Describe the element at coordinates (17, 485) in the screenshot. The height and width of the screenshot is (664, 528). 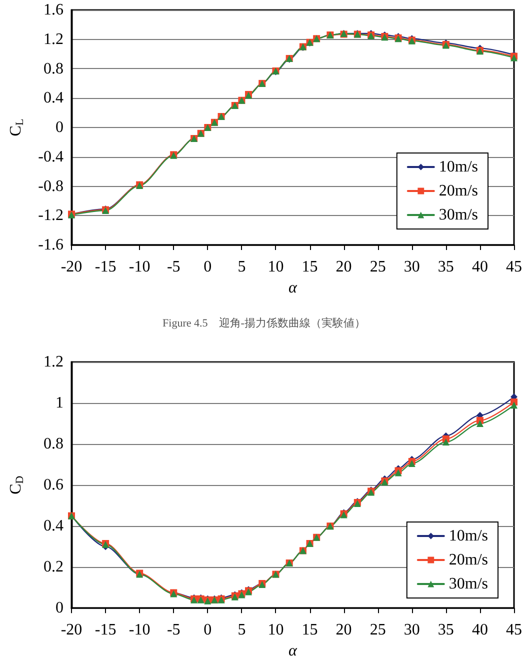
I see `y-axis-title: CD` at that location.